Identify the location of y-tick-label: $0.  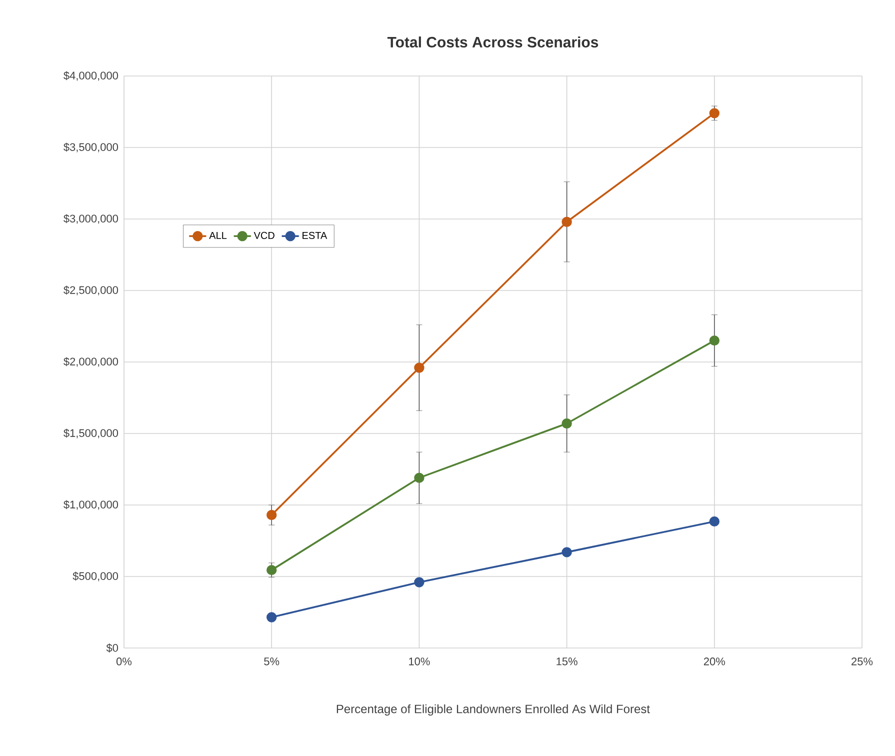
(112, 648).